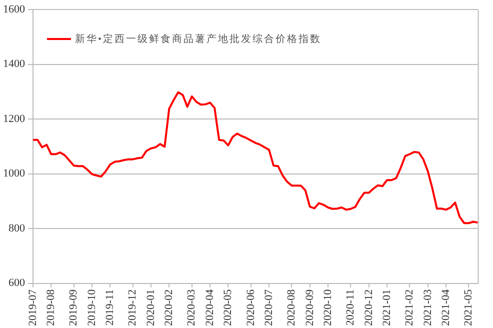  Describe the element at coordinates (110, 307) in the screenshot. I see `x-tick-label: 2019-11` at that location.